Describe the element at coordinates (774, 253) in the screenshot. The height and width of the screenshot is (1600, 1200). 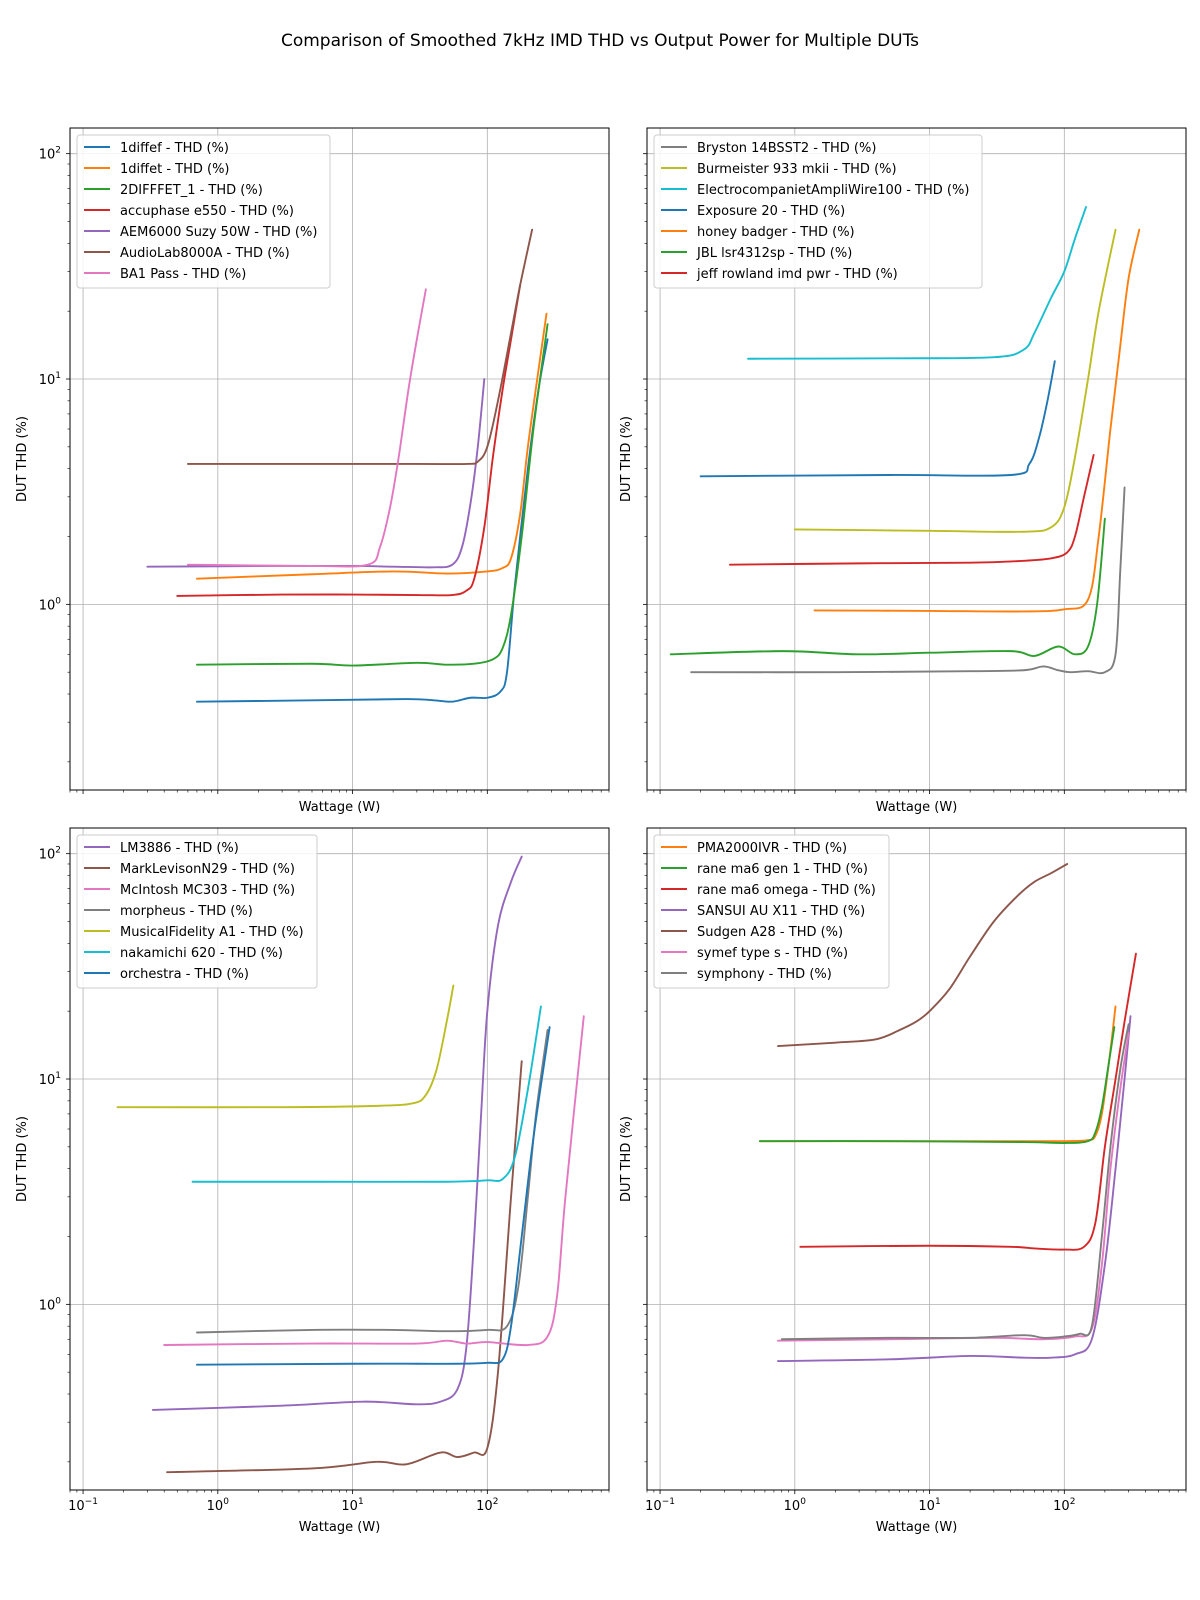
I see `legend-label: JBL lsr4312sp - THD (%)` at that location.